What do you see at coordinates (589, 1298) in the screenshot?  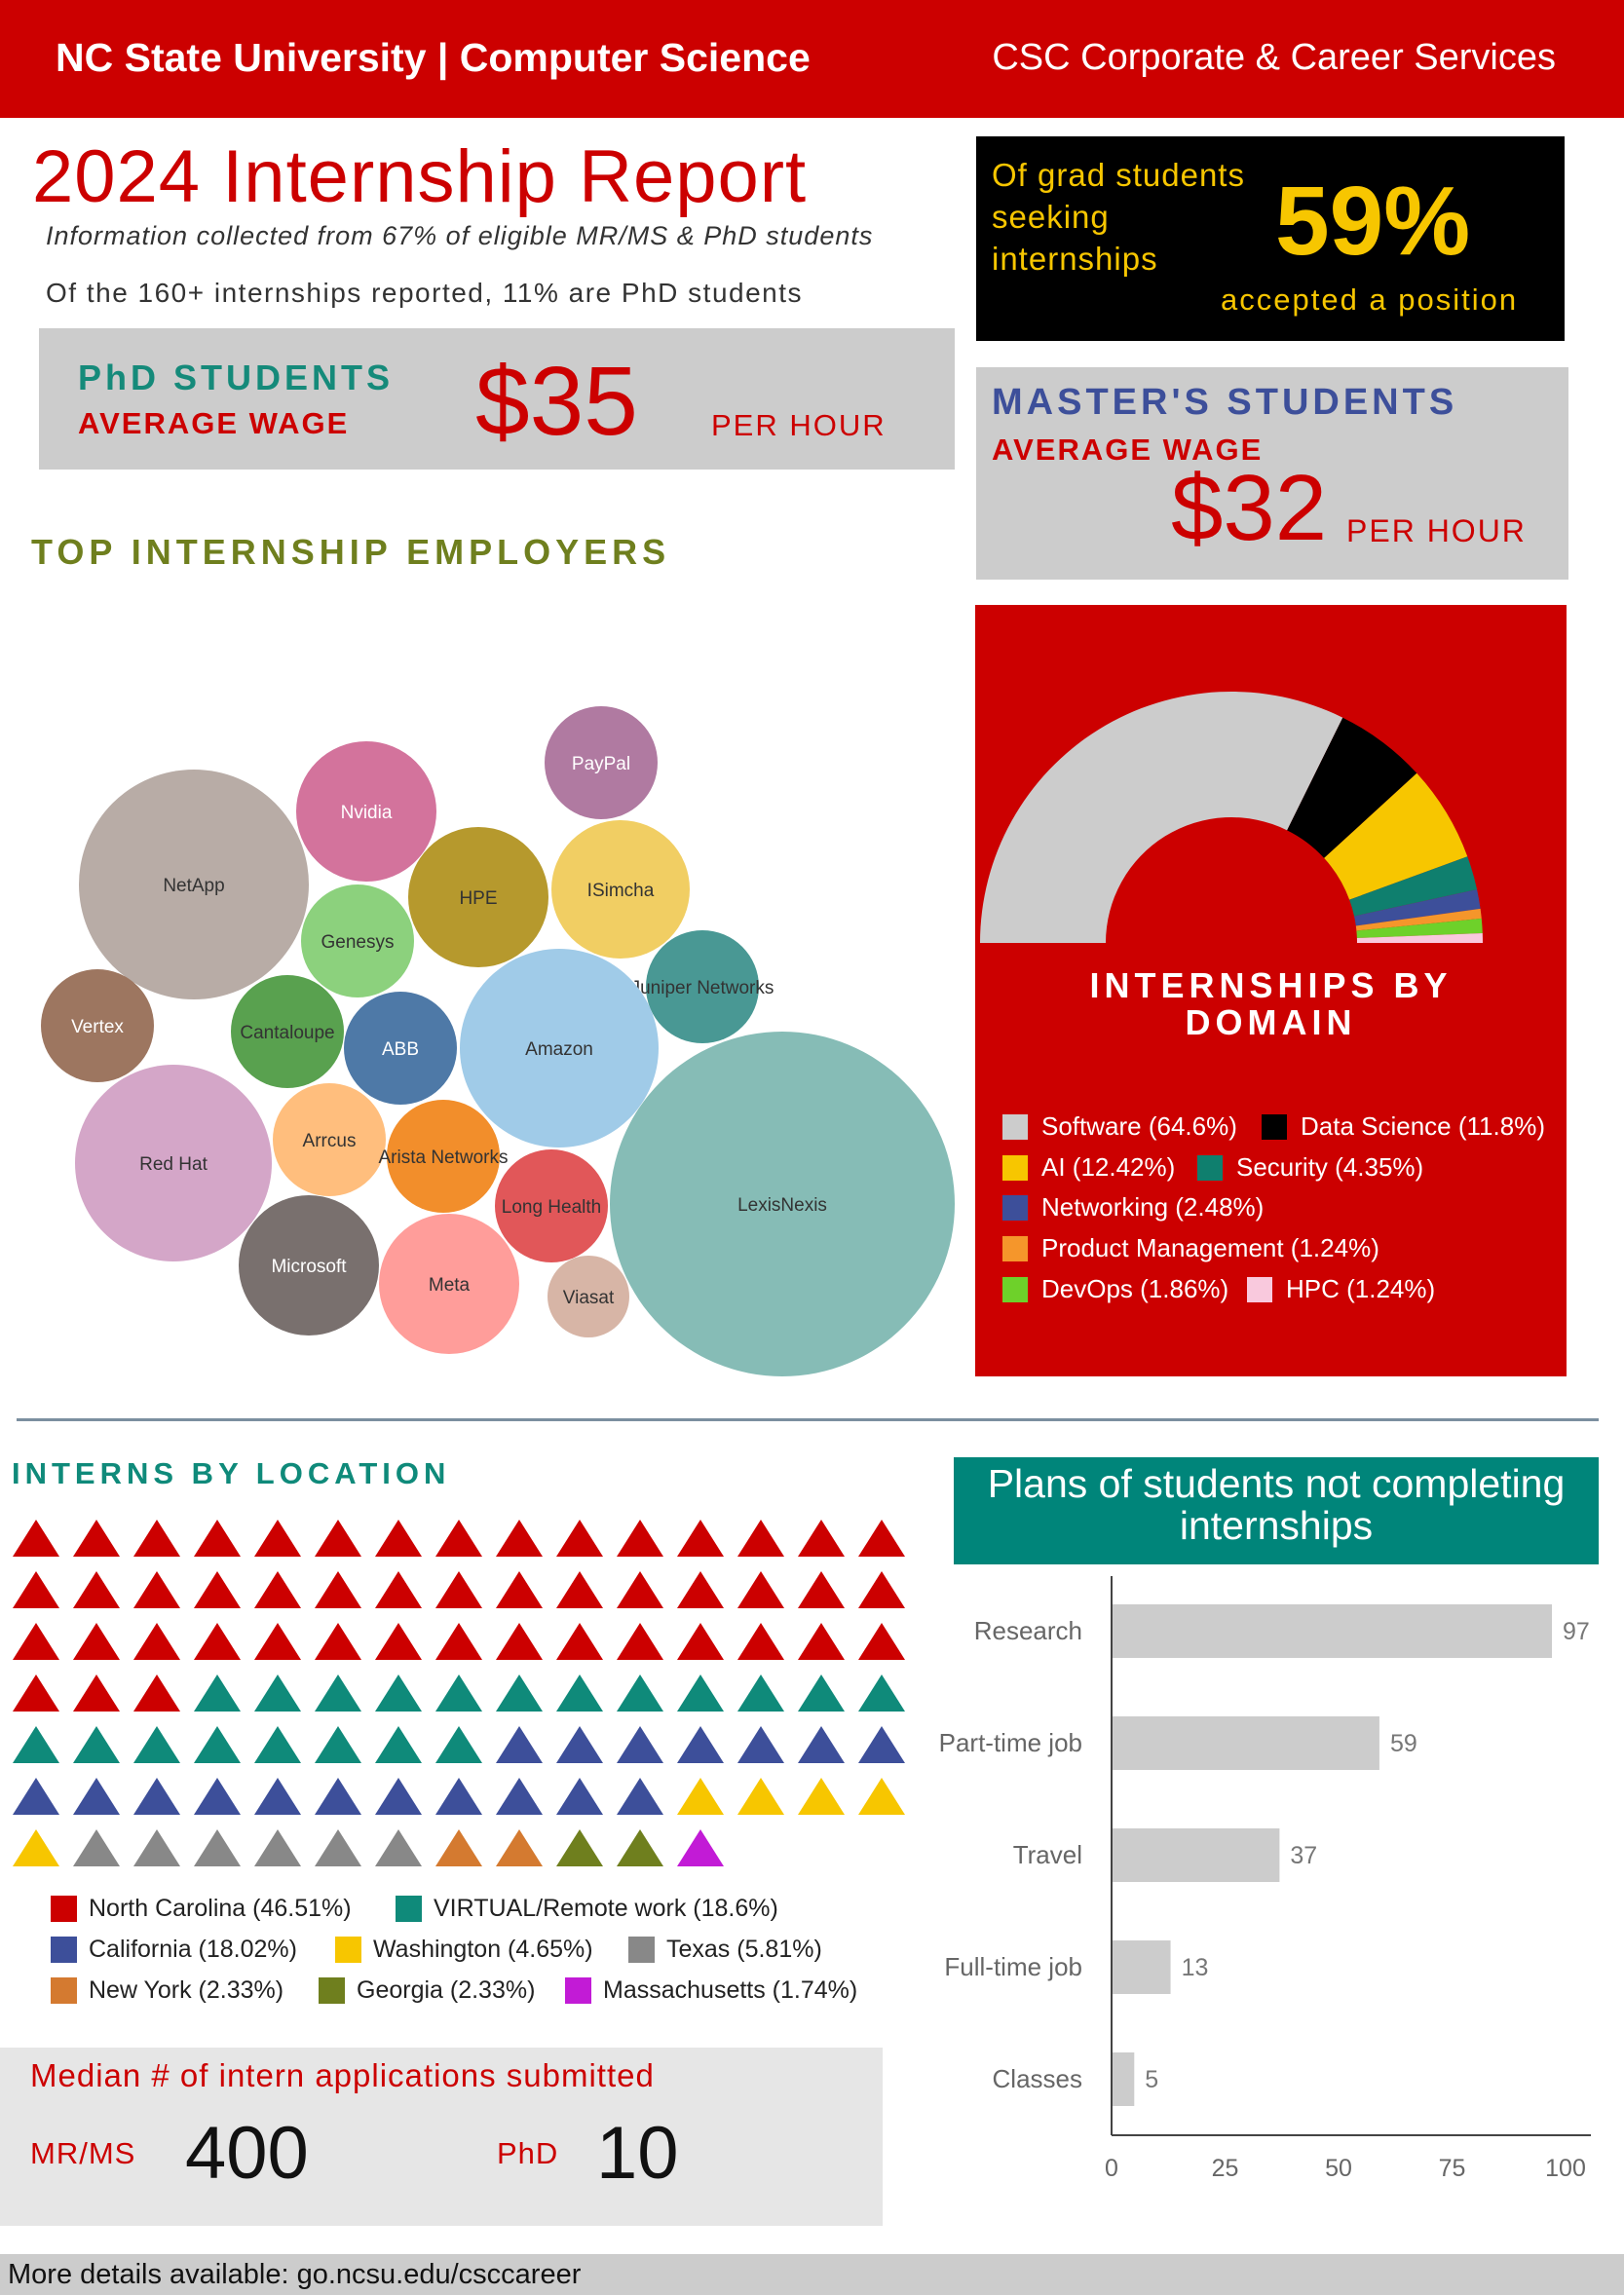 I see `employer-bubble-label: Viasat` at bounding box center [589, 1298].